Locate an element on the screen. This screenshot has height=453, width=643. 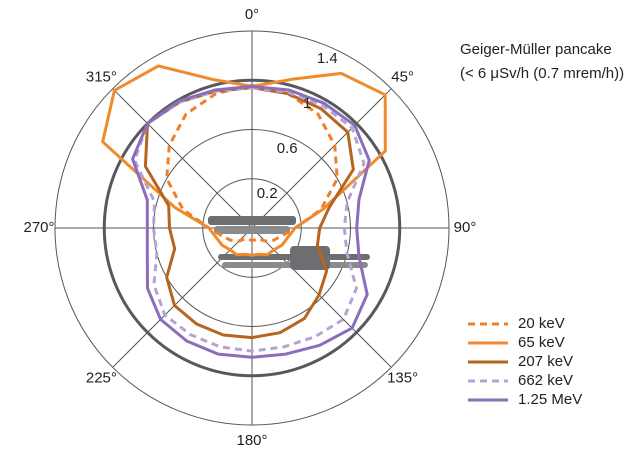
legend-label: 20 keV is located at coordinates (541, 323).